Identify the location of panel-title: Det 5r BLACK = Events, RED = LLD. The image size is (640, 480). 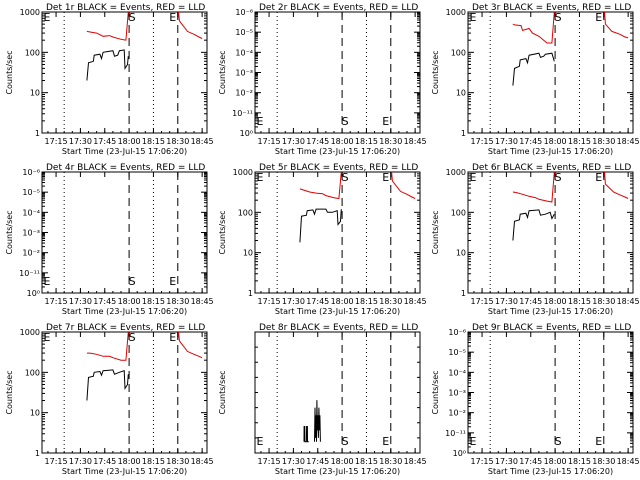
(338, 168).